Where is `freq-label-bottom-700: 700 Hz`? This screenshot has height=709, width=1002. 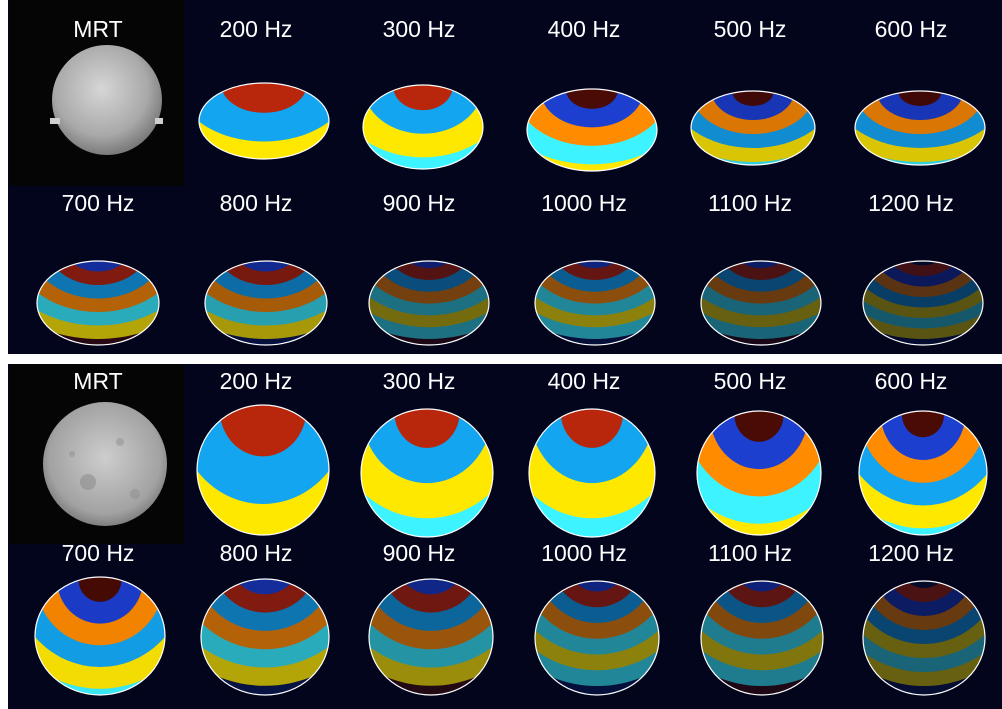
freq-label-bottom-700: 700 Hz is located at coordinates (98, 553).